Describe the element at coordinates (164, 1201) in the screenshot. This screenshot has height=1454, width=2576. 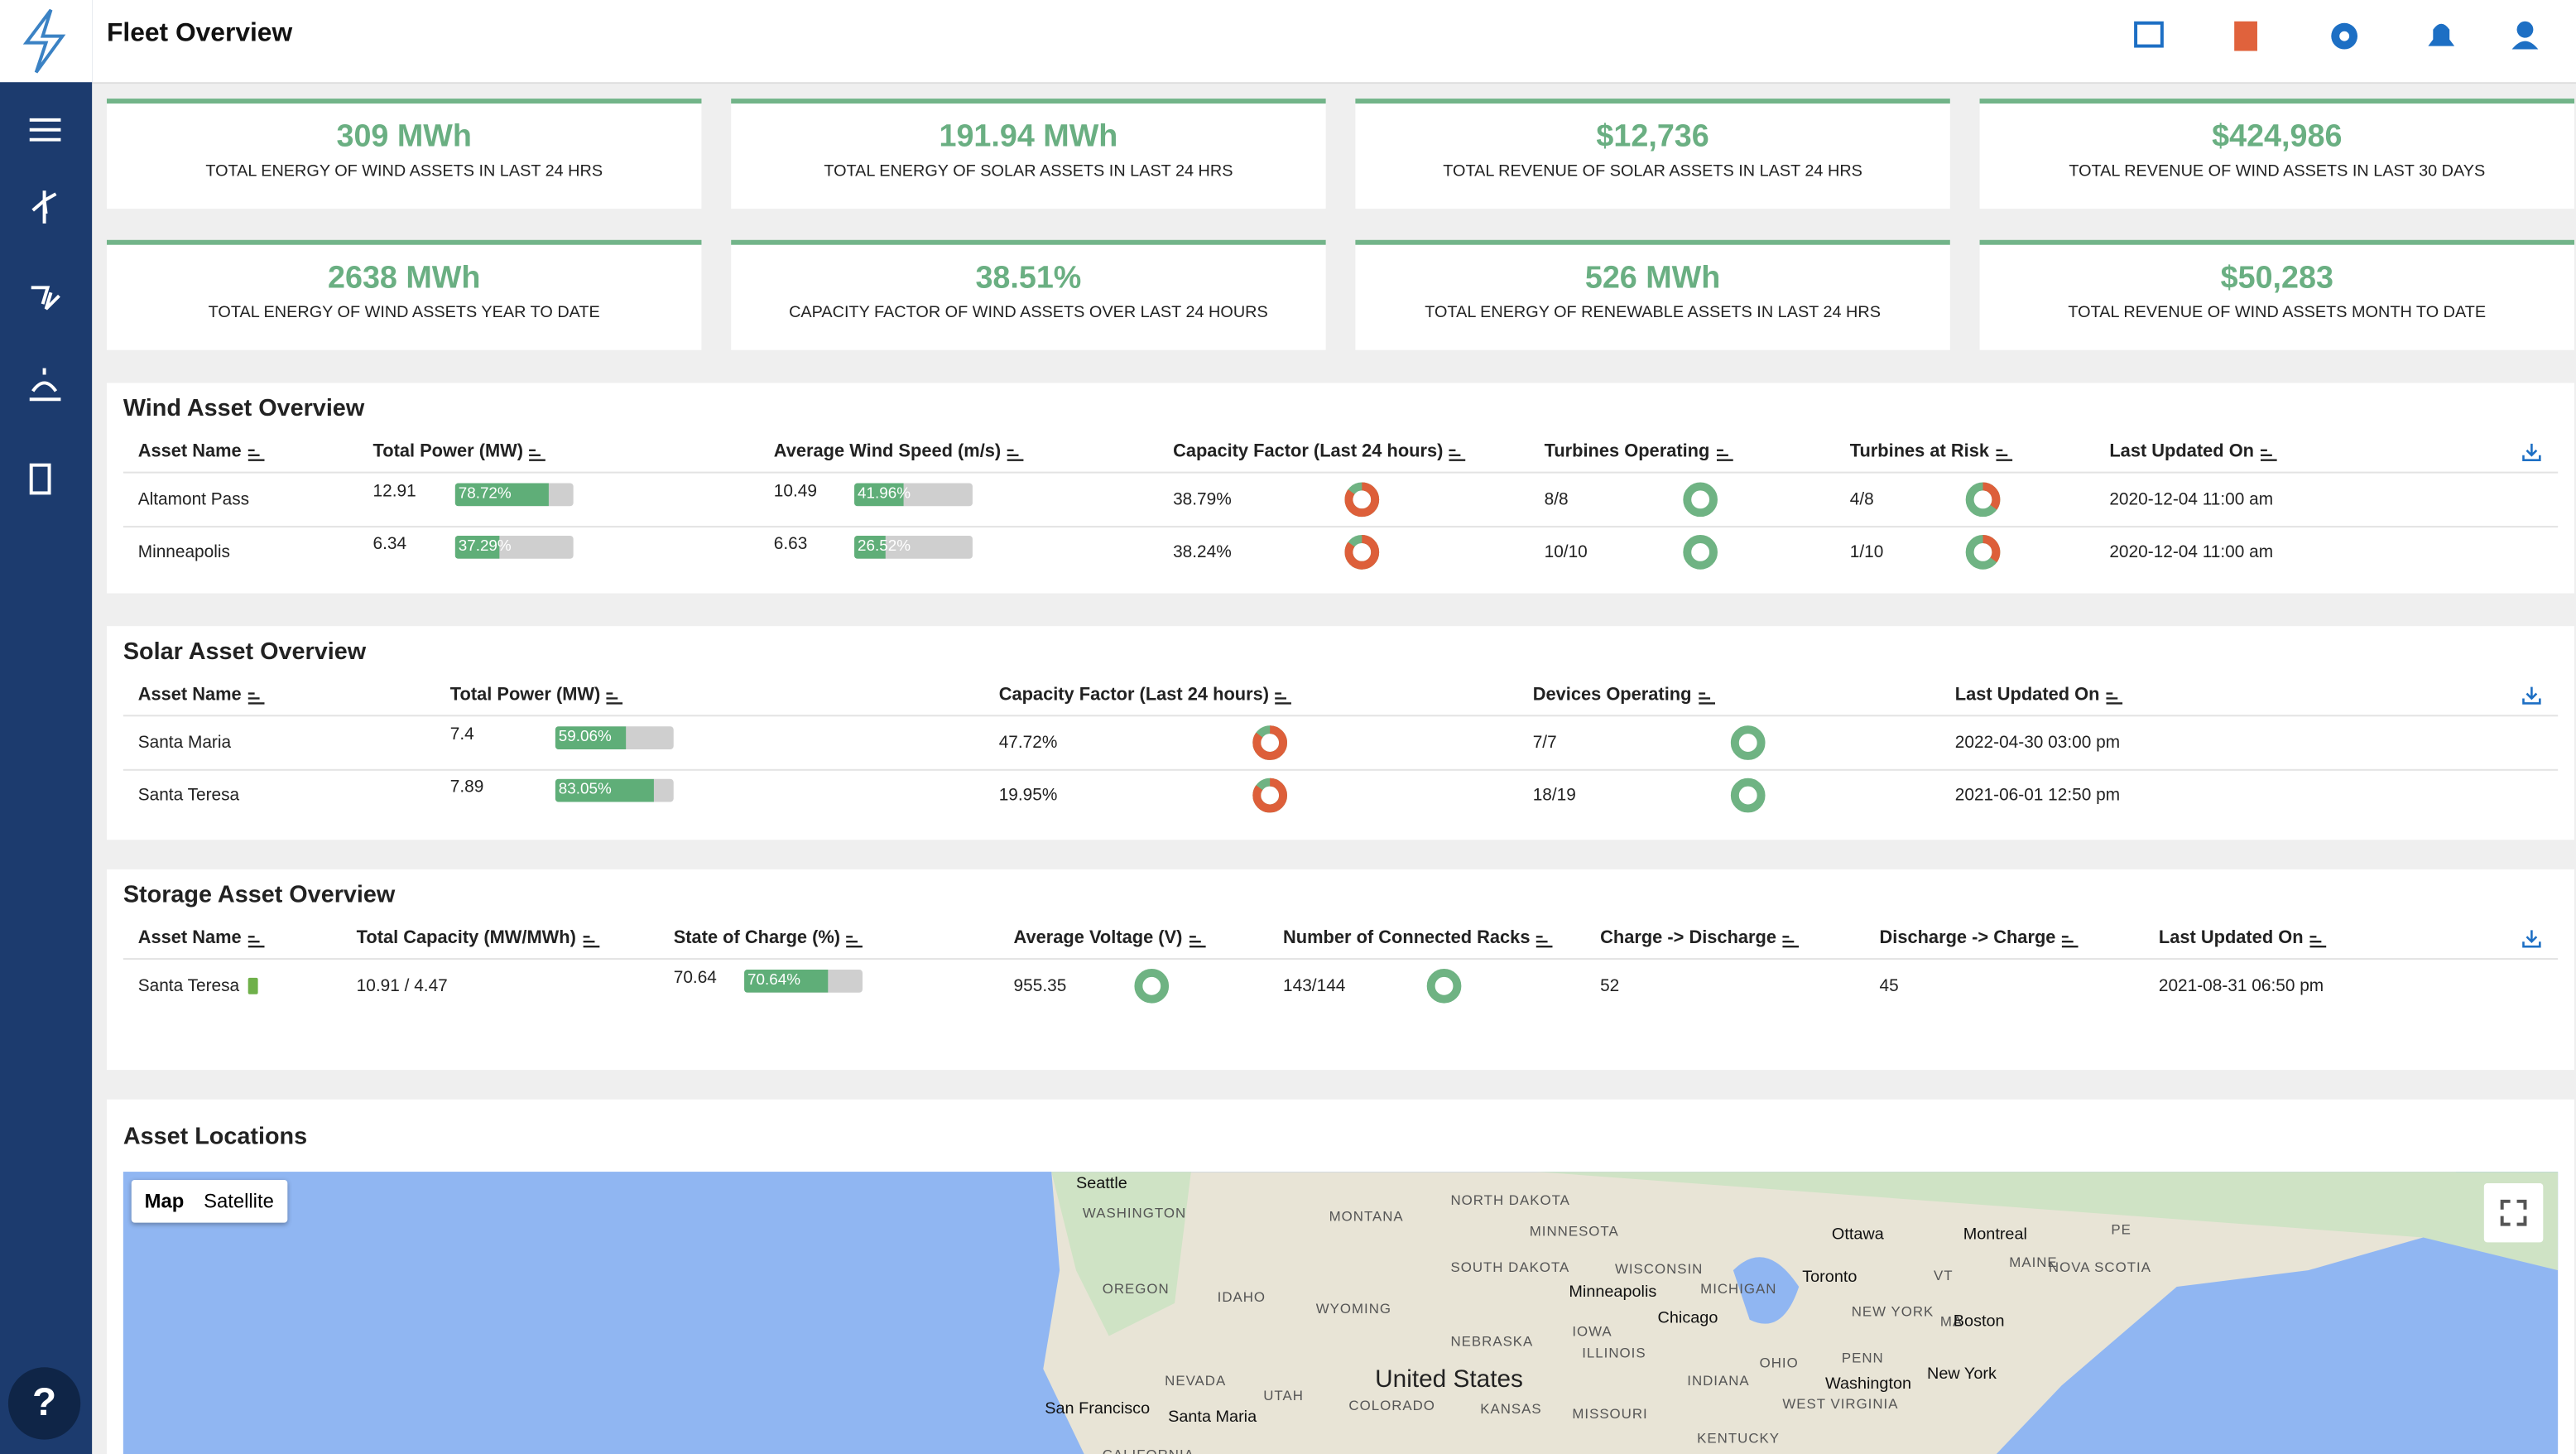
I see `map-tab: Map` at that location.